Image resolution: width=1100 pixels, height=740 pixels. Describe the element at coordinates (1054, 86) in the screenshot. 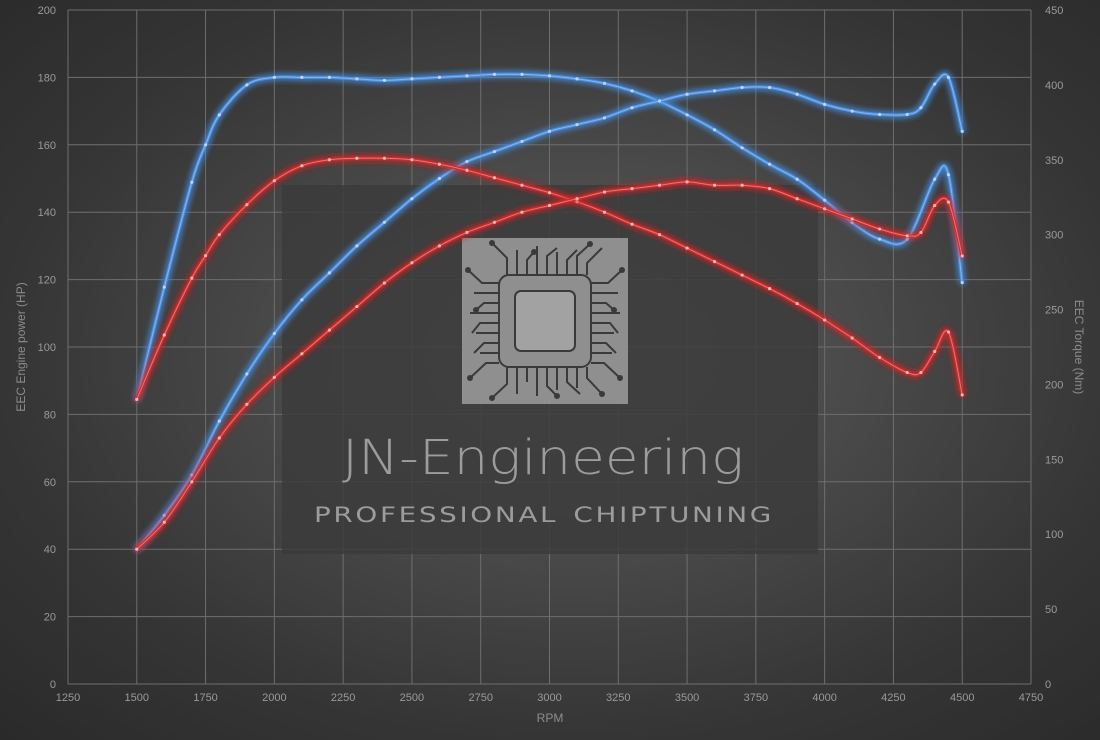

I see `y-right-tick-label: 400` at that location.